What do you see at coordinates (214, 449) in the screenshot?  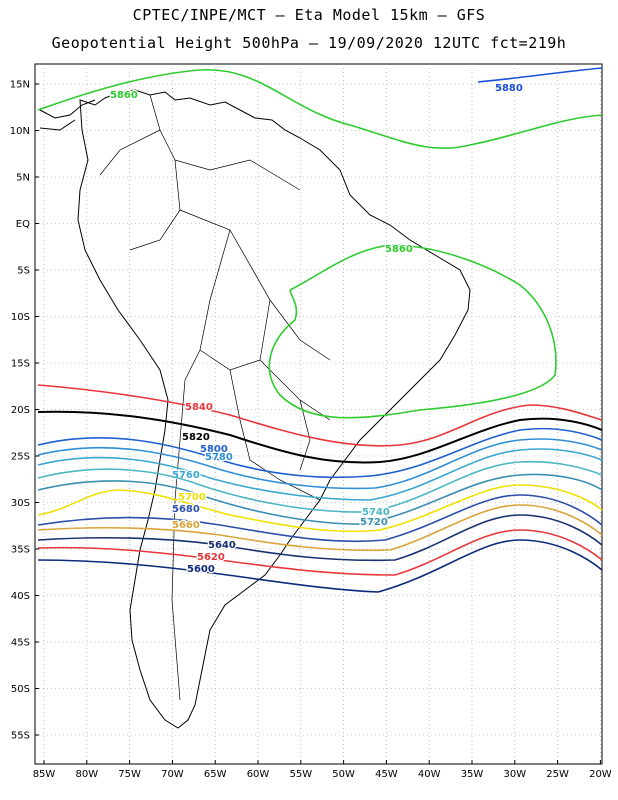 I see `contour-label-5800: 5800` at bounding box center [214, 449].